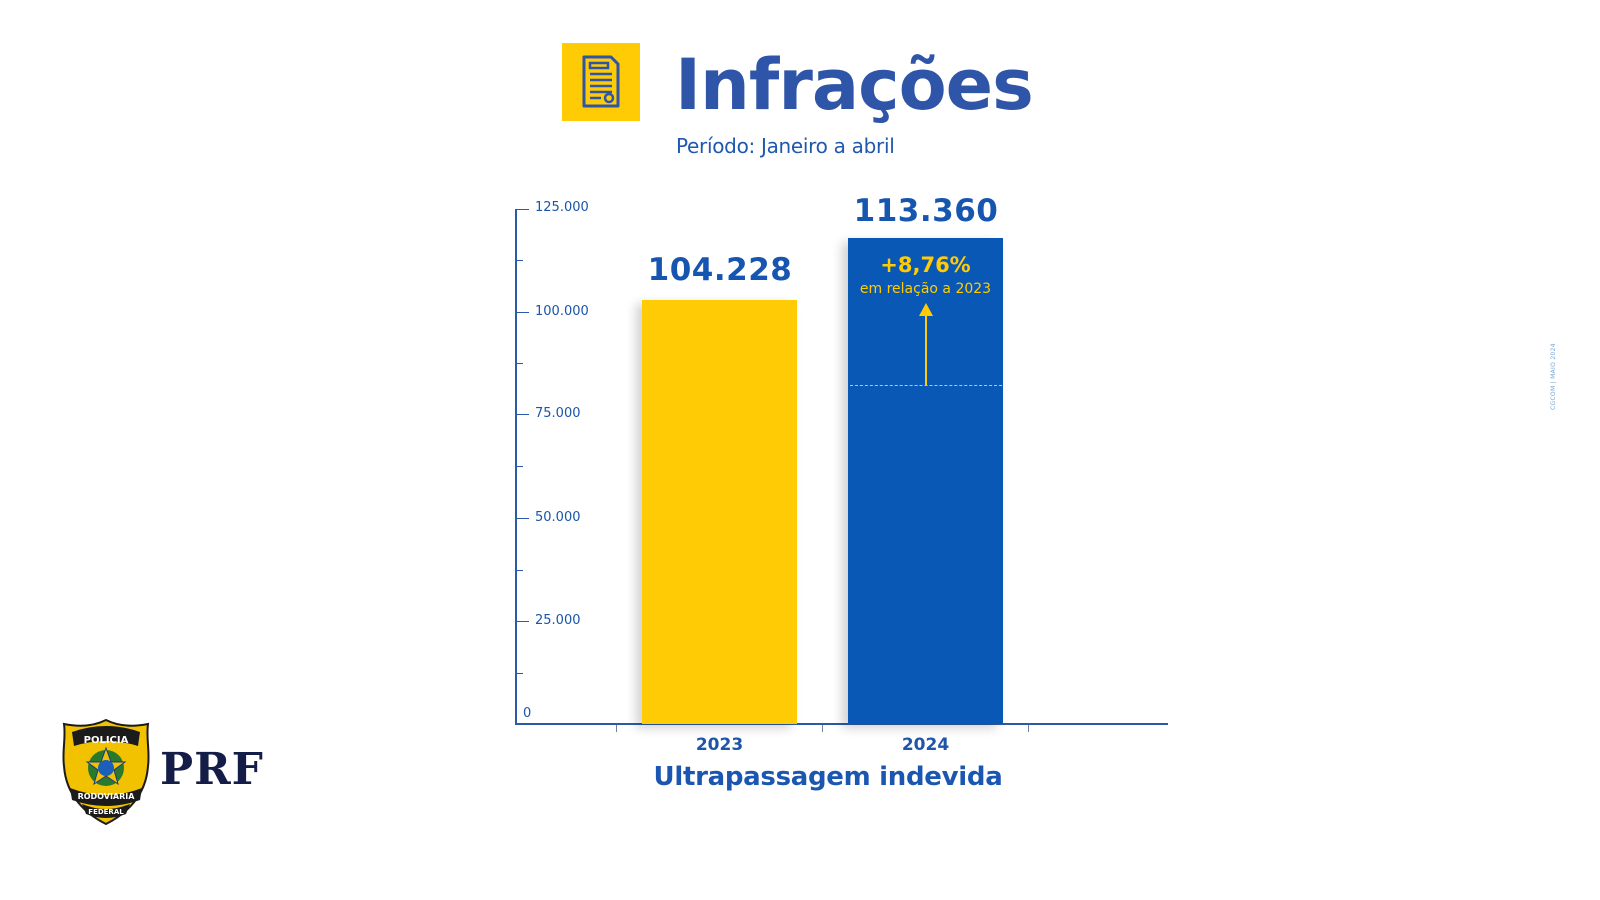 The width and height of the screenshot is (1600, 900). What do you see at coordinates (926, 385) in the screenshot?
I see `reference-dashed-line` at bounding box center [926, 385].